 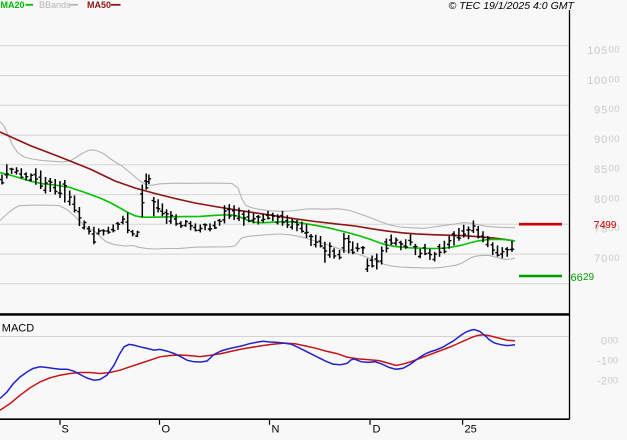 What do you see at coordinates (18, 329) in the screenshot?
I see `svg-text: MACD` at bounding box center [18, 329].